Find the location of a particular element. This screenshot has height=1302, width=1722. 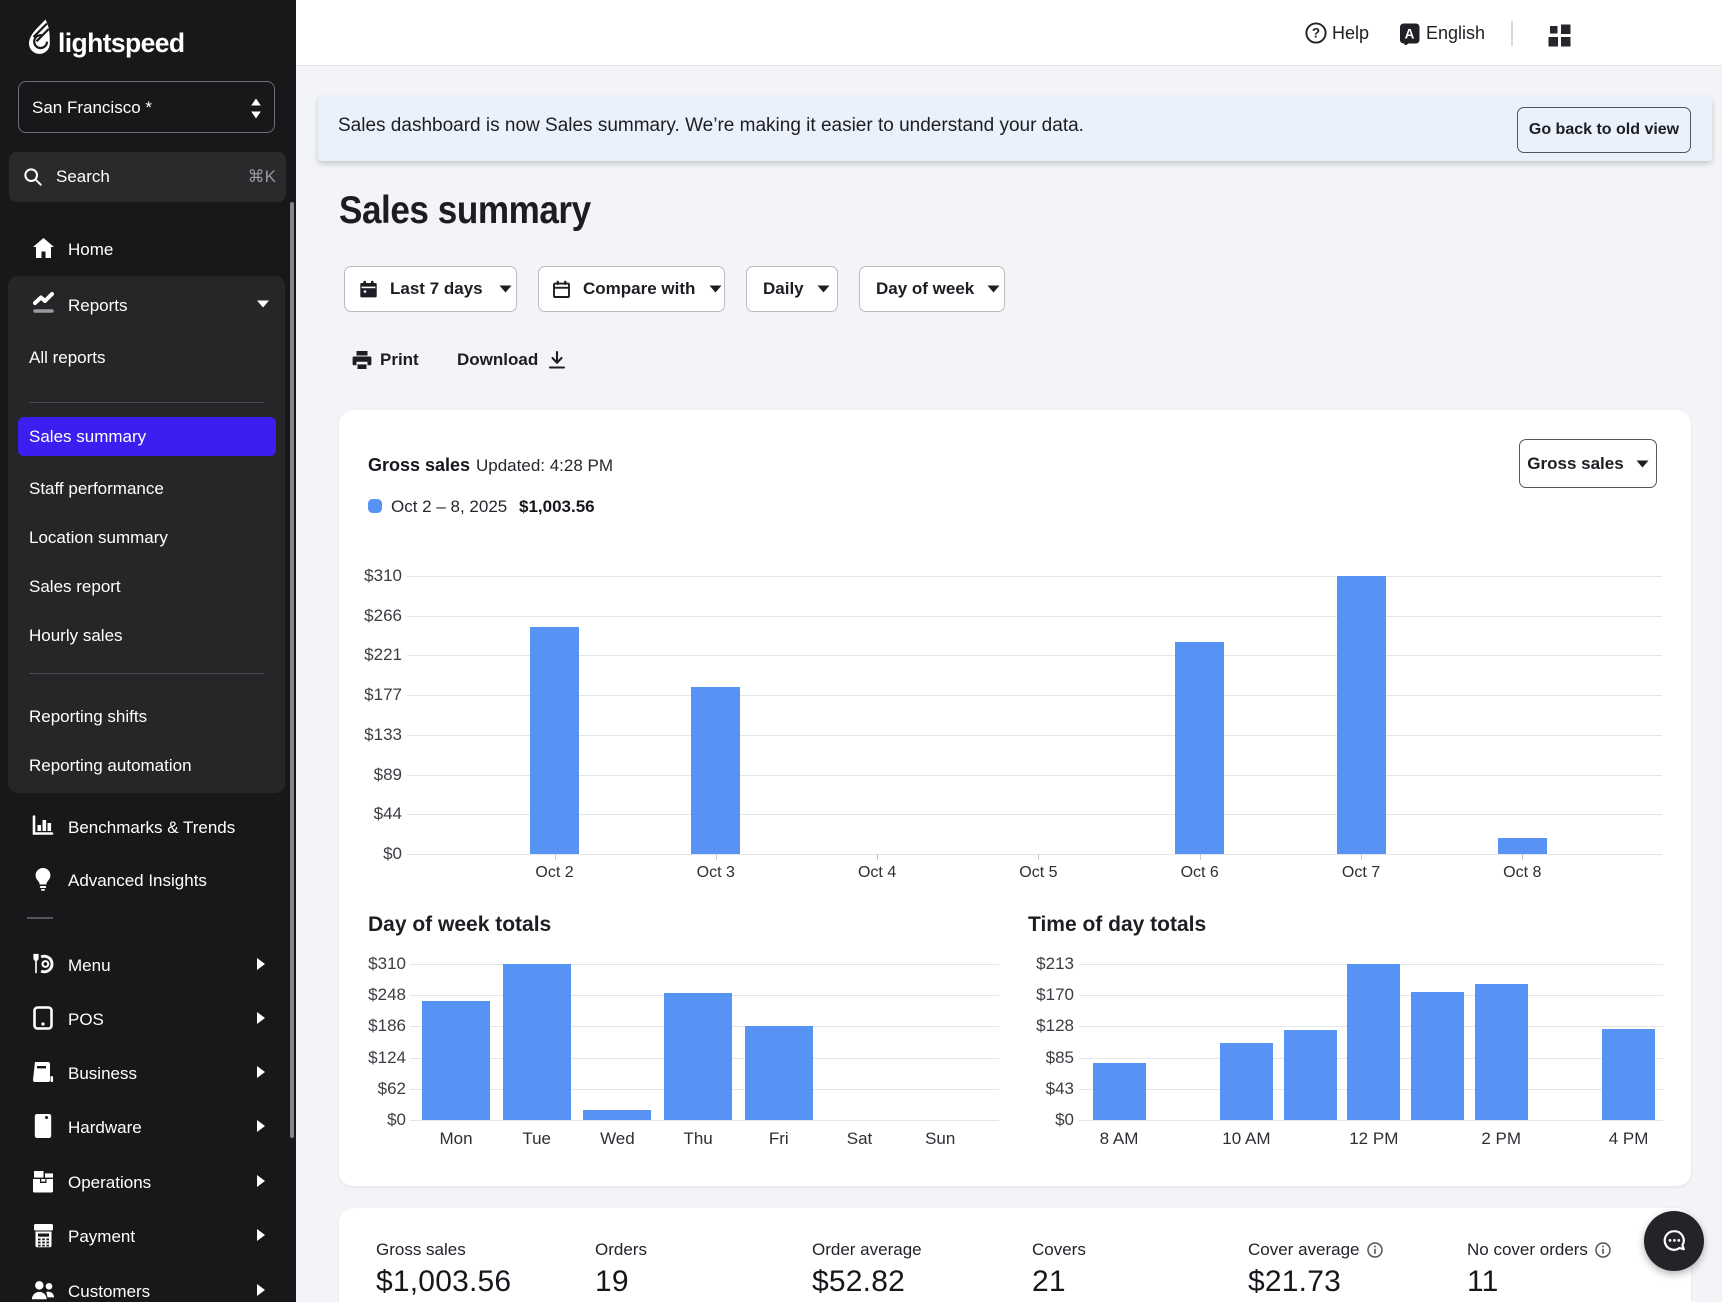

svg-text: A is located at coordinates (1410, 33).